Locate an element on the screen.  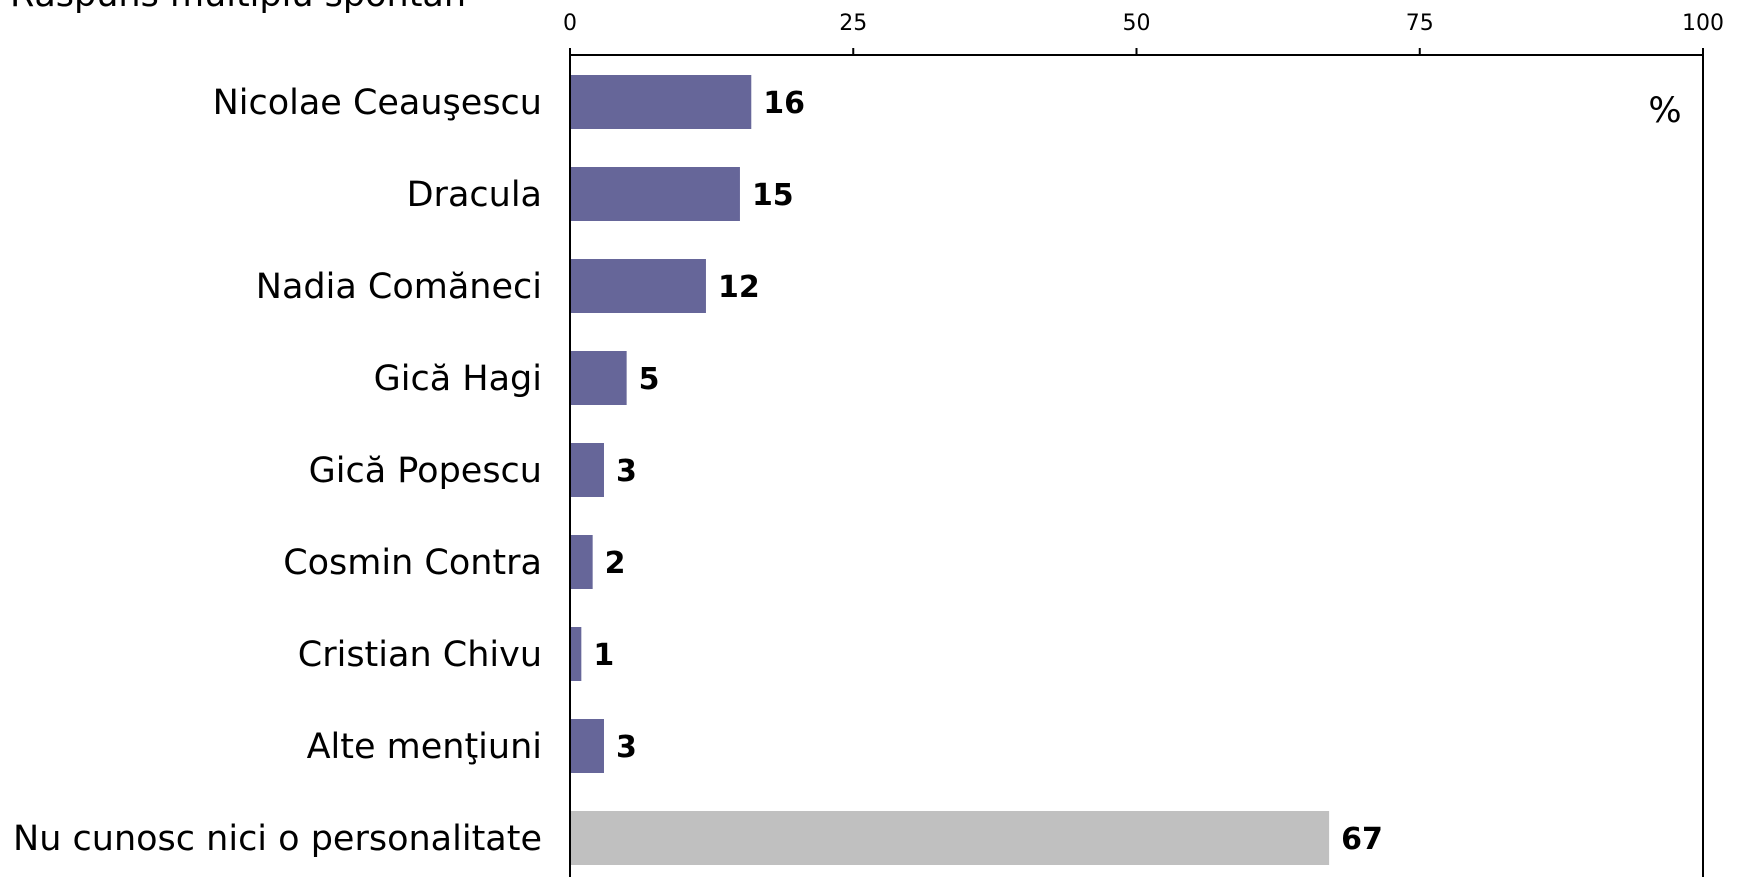
data-label: 5 is located at coordinates (649, 379).